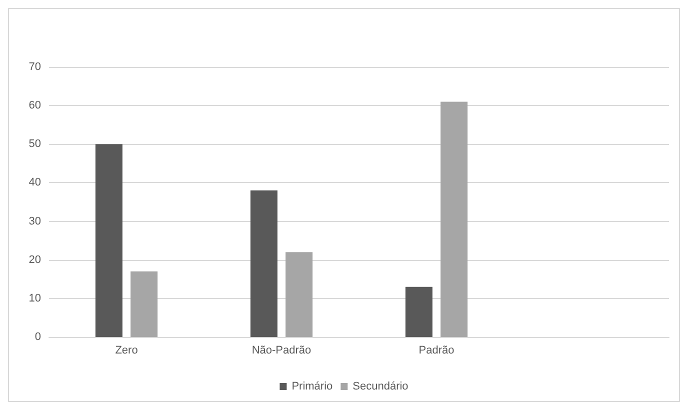 This screenshot has width=690, height=412. I want to click on y-tick-label: 30, so click(34, 221).